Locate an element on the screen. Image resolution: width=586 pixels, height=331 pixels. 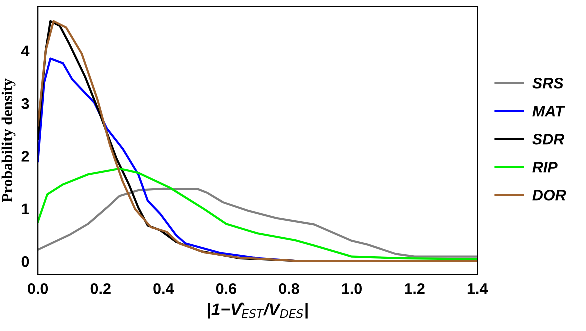
x-axis-title: |1−V̂$_{EST}$/V$_{DES}$| is located at coordinates (258, 310).